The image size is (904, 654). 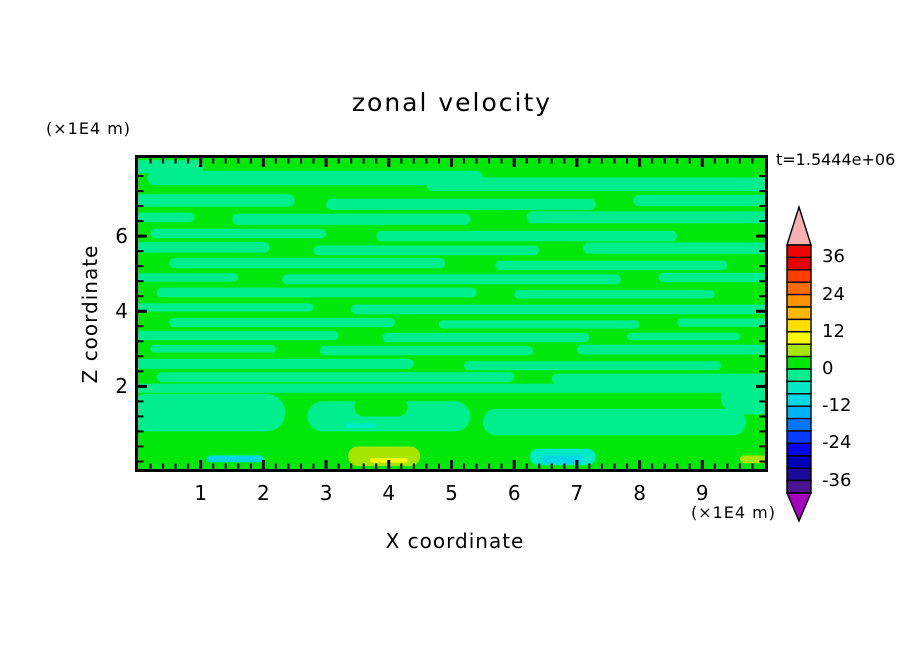 I want to click on colorbar-label: 24, so click(x=833, y=294).